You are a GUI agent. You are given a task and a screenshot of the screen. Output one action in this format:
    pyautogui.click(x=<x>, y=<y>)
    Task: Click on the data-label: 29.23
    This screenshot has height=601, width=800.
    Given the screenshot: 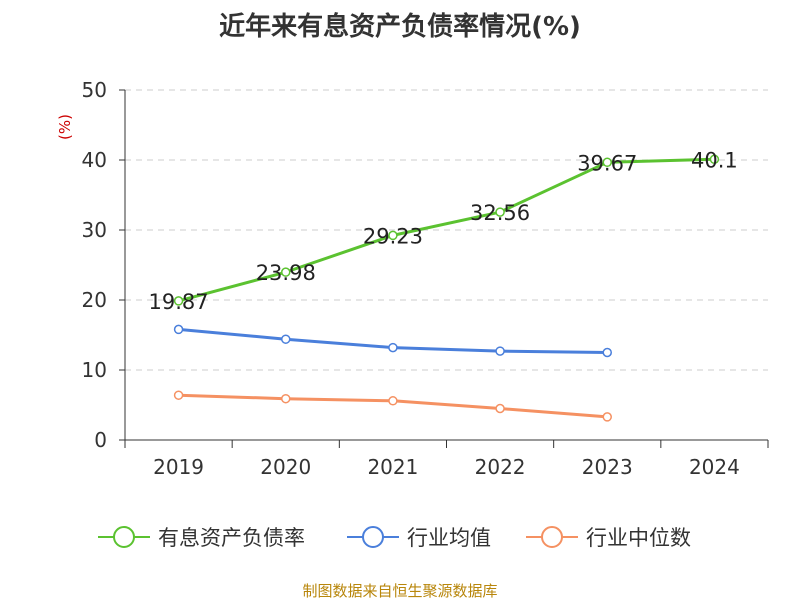 What is the action you would take?
    pyautogui.click(x=393, y=236)
    